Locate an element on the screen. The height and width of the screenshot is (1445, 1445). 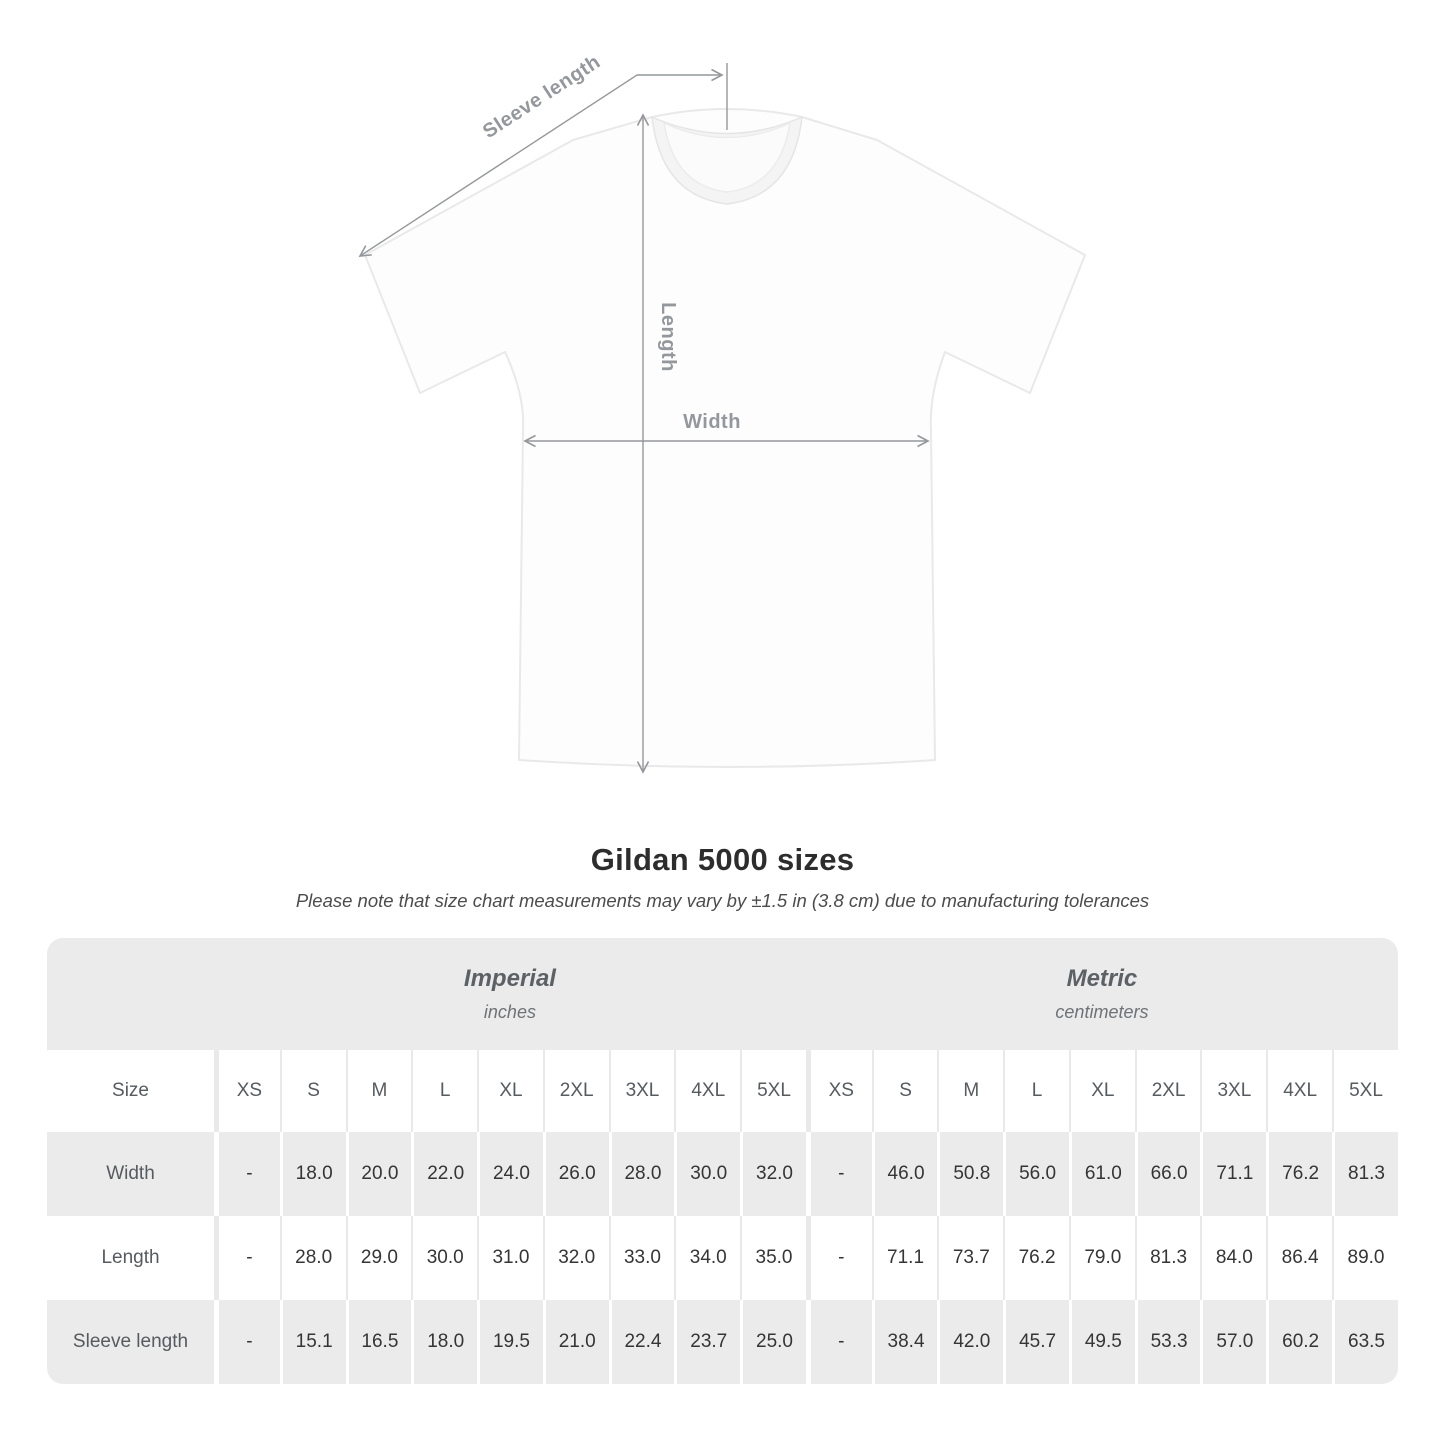
size-value-cell: 60.2 is located at coordinates (1299, 1342).